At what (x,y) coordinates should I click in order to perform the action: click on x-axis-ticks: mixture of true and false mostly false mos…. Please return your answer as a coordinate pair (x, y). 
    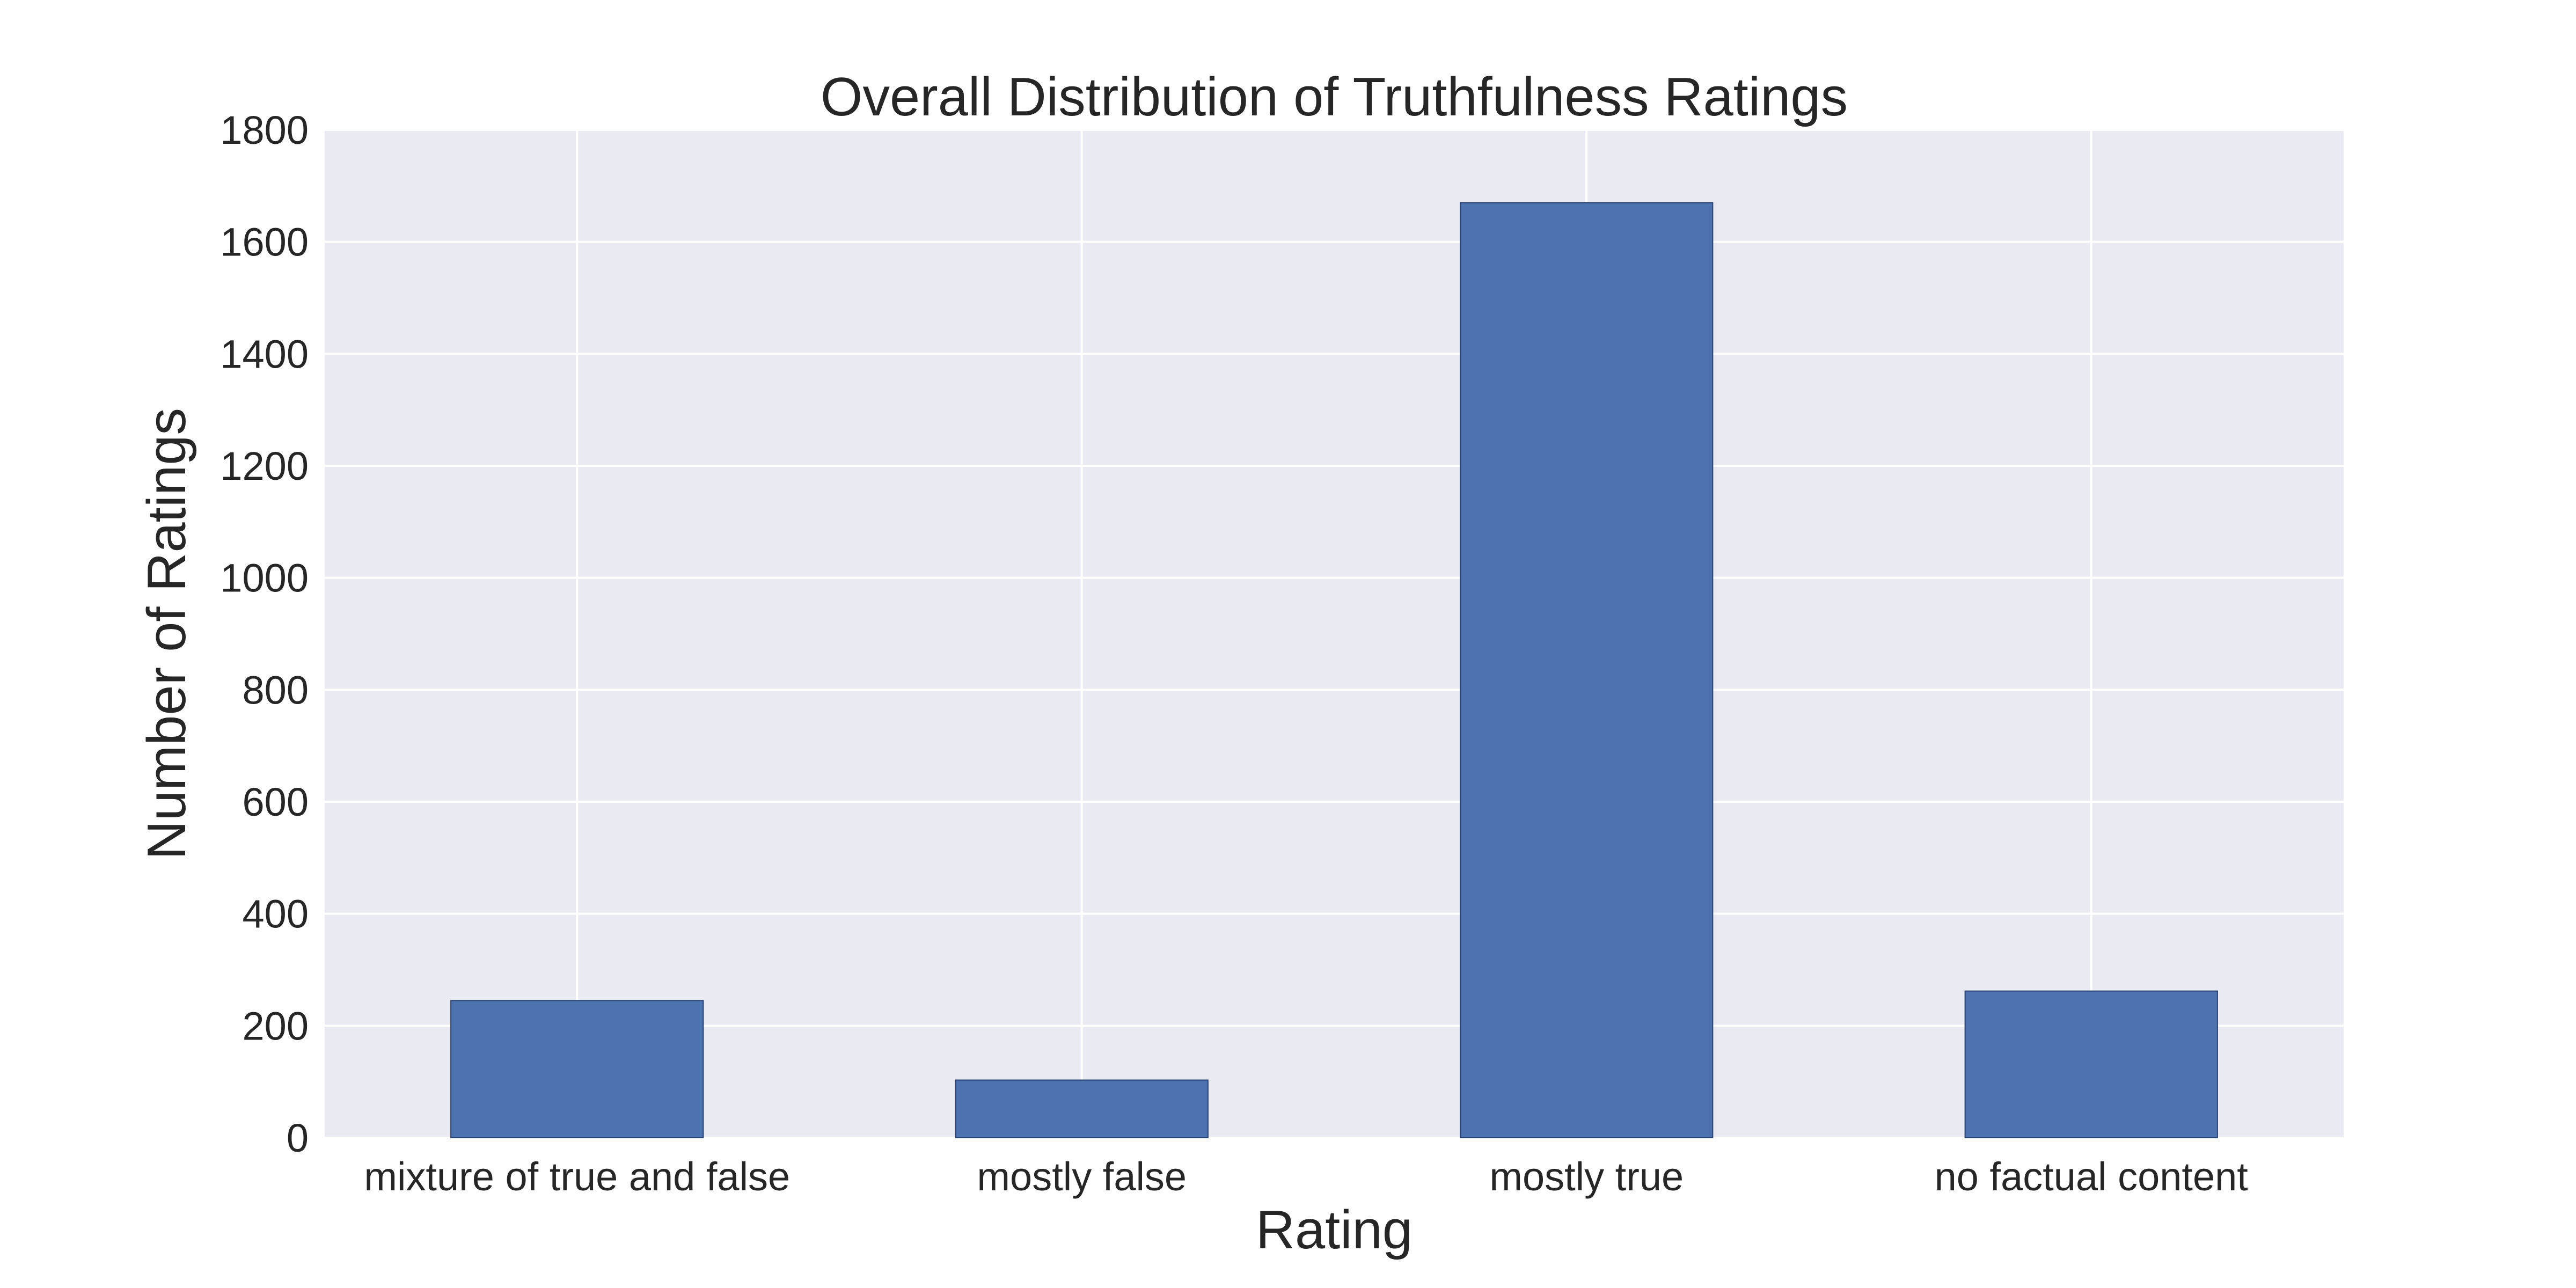
    Looking at the image, I should click on (1306, 1176).